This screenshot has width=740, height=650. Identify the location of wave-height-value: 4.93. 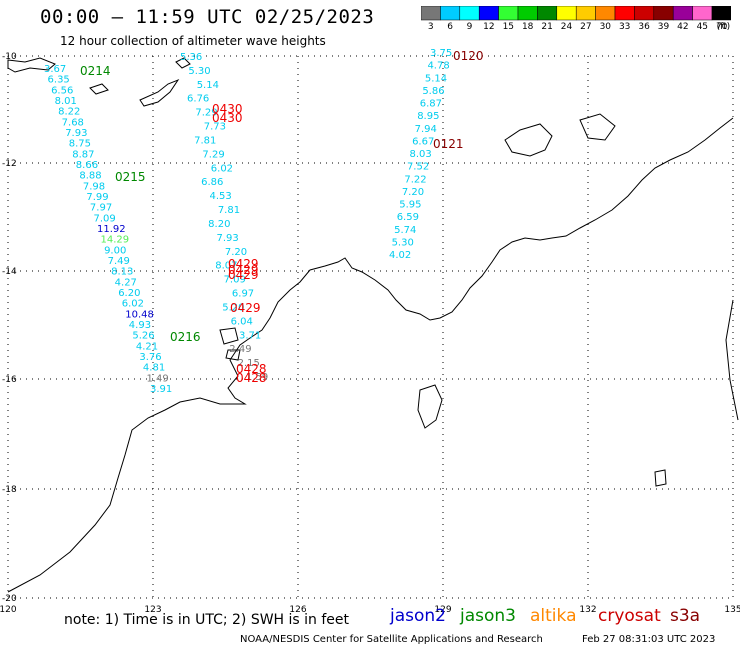
(140, 325).